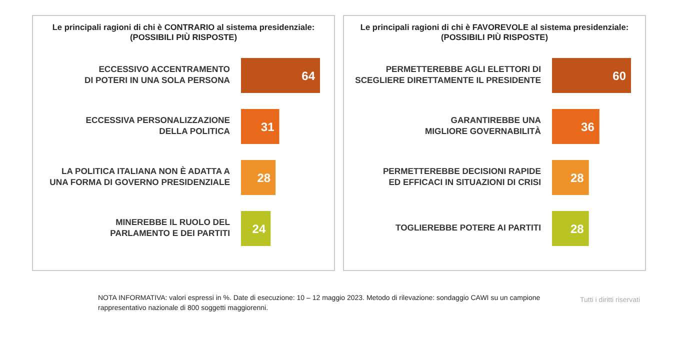  Describe the element at coordinates (588, 127) in the screenshot. I see `data-label: 36` at that location.